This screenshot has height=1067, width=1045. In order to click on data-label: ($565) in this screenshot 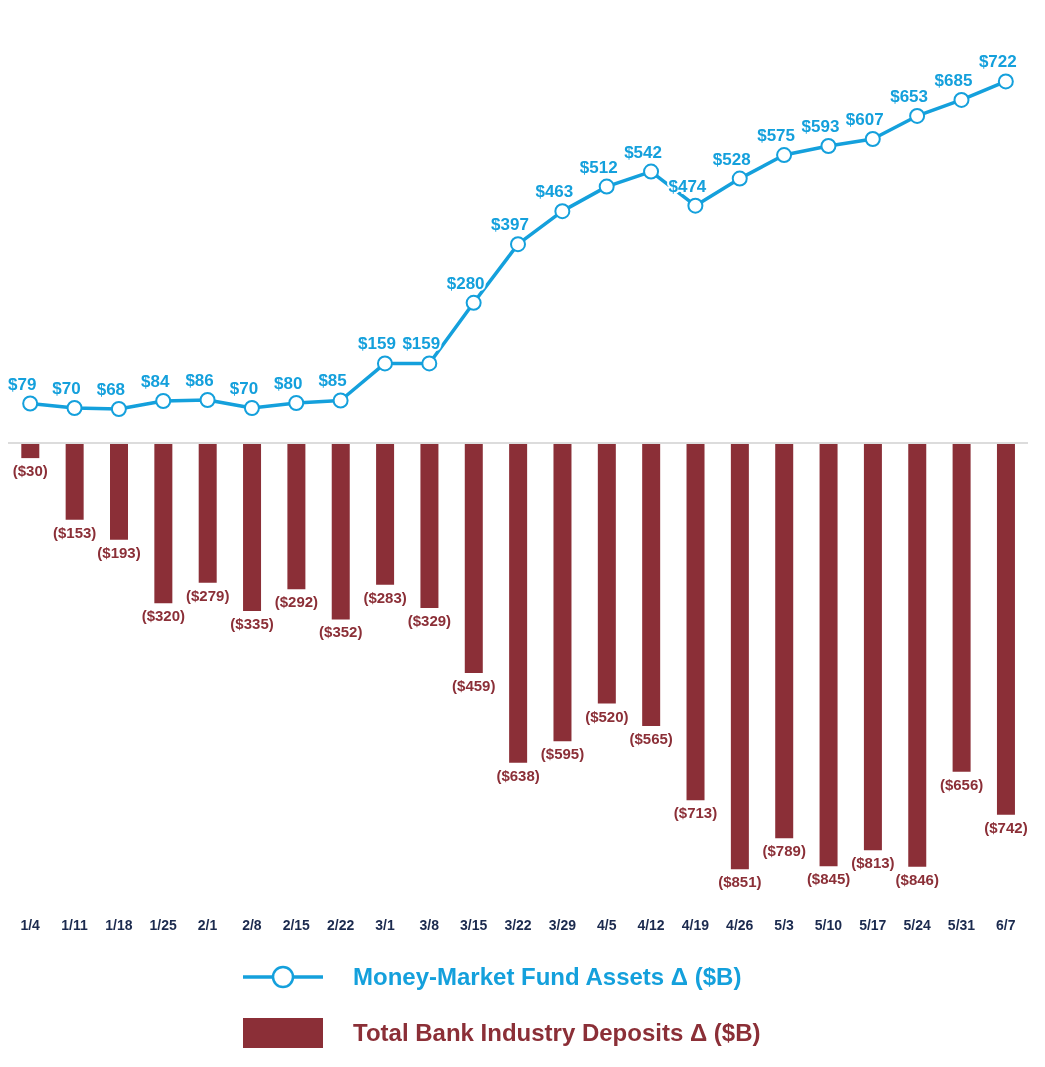, I will do `click(651, 739)`.